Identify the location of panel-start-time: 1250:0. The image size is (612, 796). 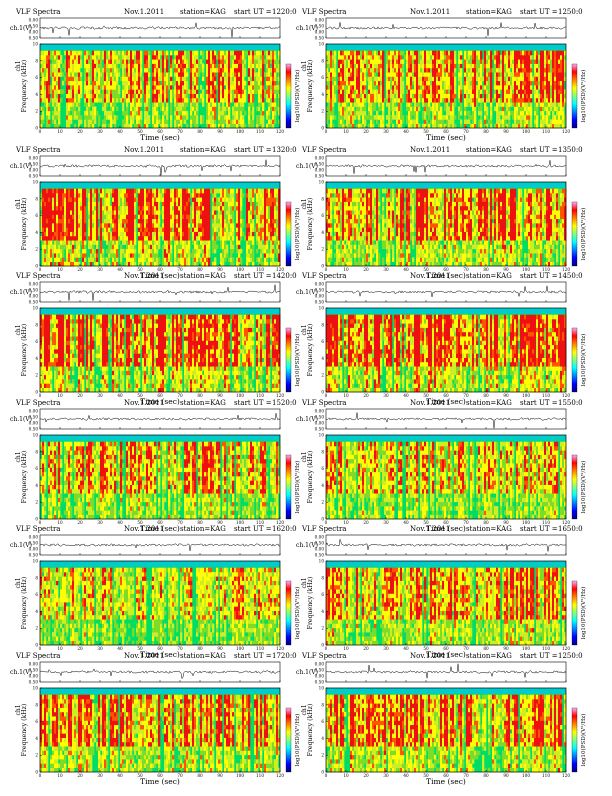
(570, 656).